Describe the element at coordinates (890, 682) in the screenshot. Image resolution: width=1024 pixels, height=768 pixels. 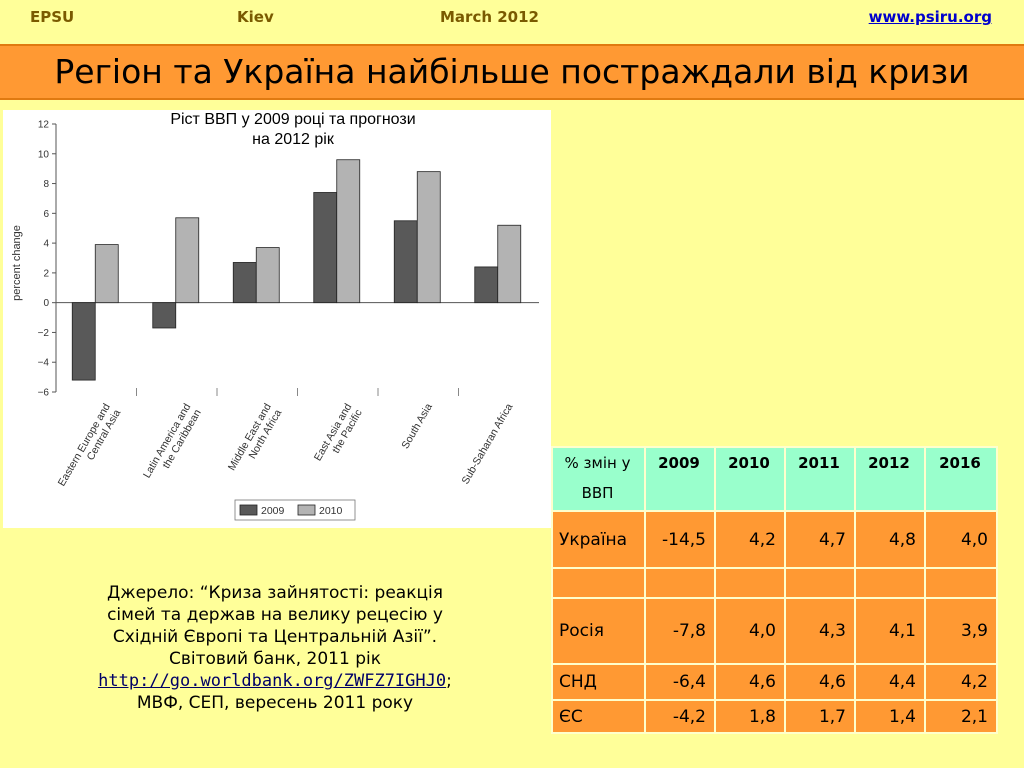
I see `table-cell: 4,4` at that location.